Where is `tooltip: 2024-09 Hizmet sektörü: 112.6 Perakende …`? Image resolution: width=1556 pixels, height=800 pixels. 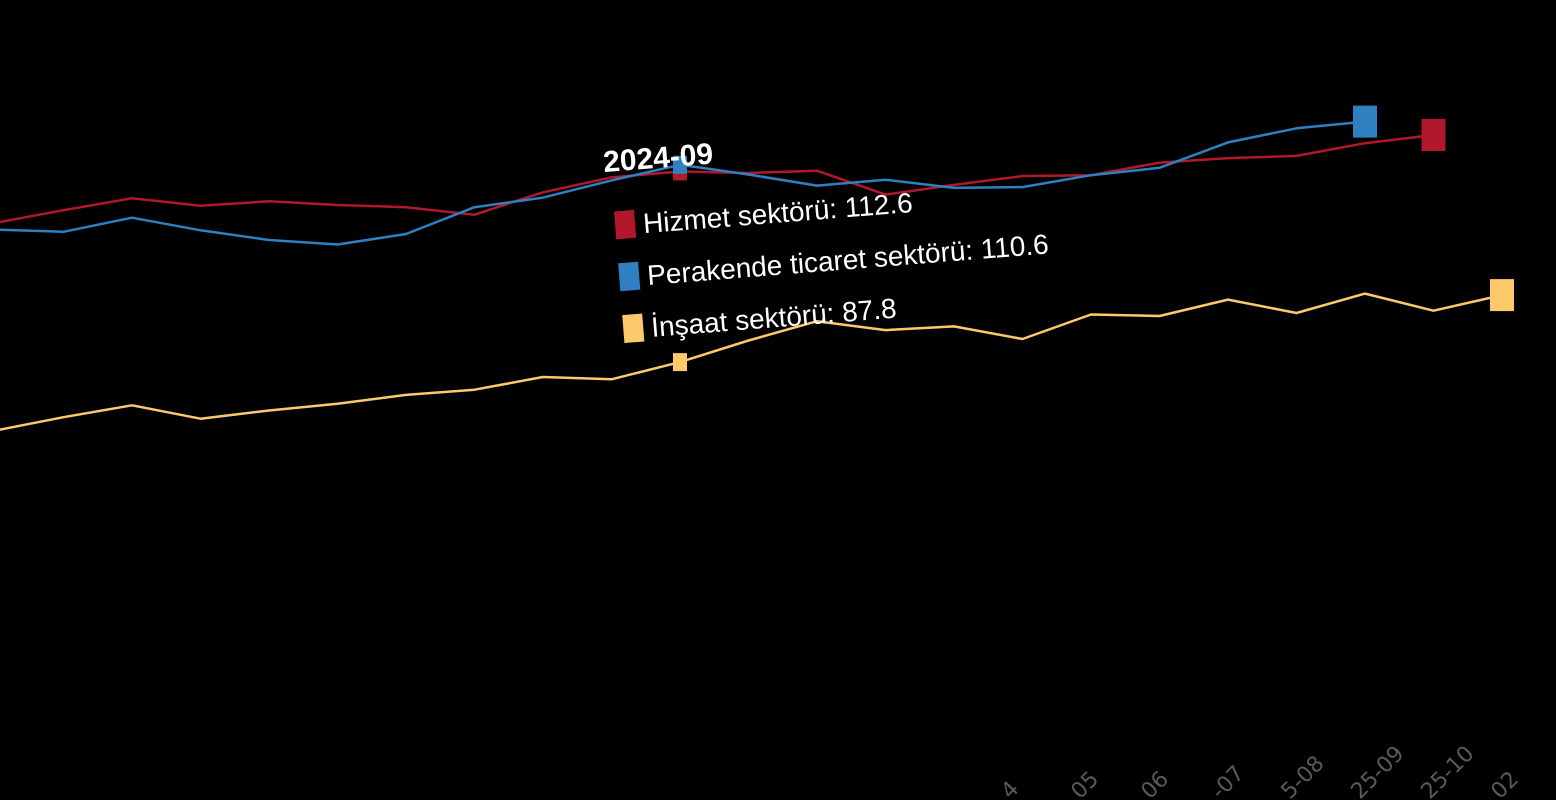
tooltip: 2024-09 Hizmet sektörü: 112.6 Perakende … is located at coordinates (826, 241).